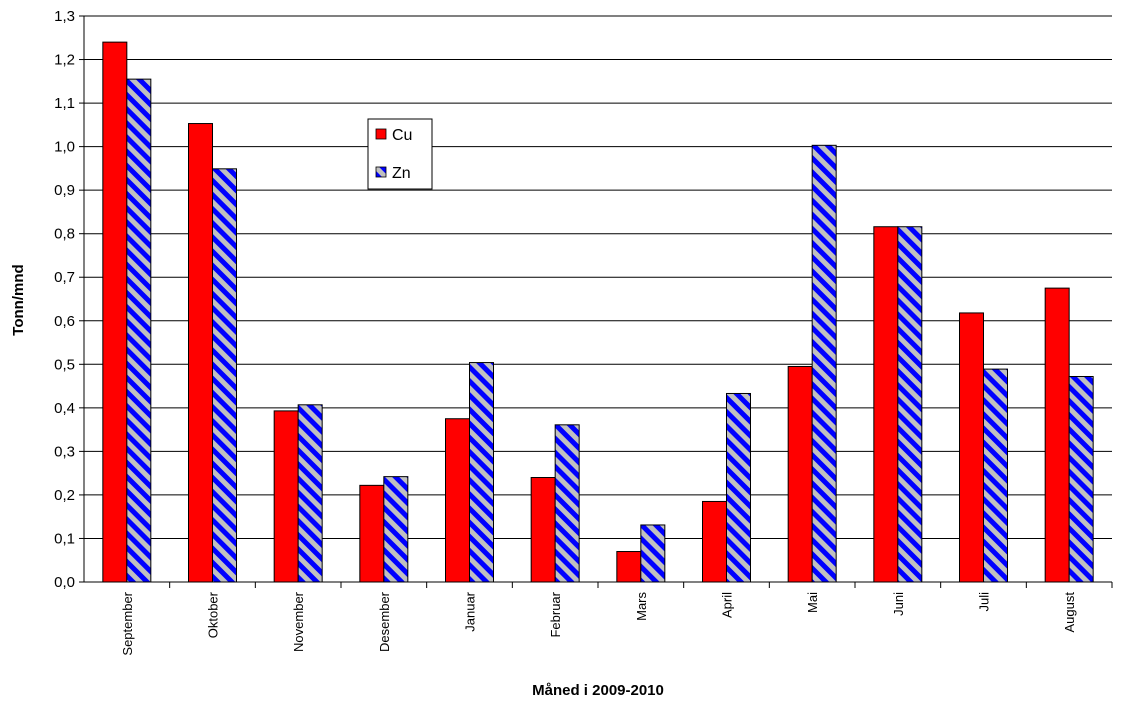 Image resolution: width=1121 pixels, height=706 pixels. Describe the element at coordinates (567, 503) in the screenshot. I see `bar-zn-februar` at that location.